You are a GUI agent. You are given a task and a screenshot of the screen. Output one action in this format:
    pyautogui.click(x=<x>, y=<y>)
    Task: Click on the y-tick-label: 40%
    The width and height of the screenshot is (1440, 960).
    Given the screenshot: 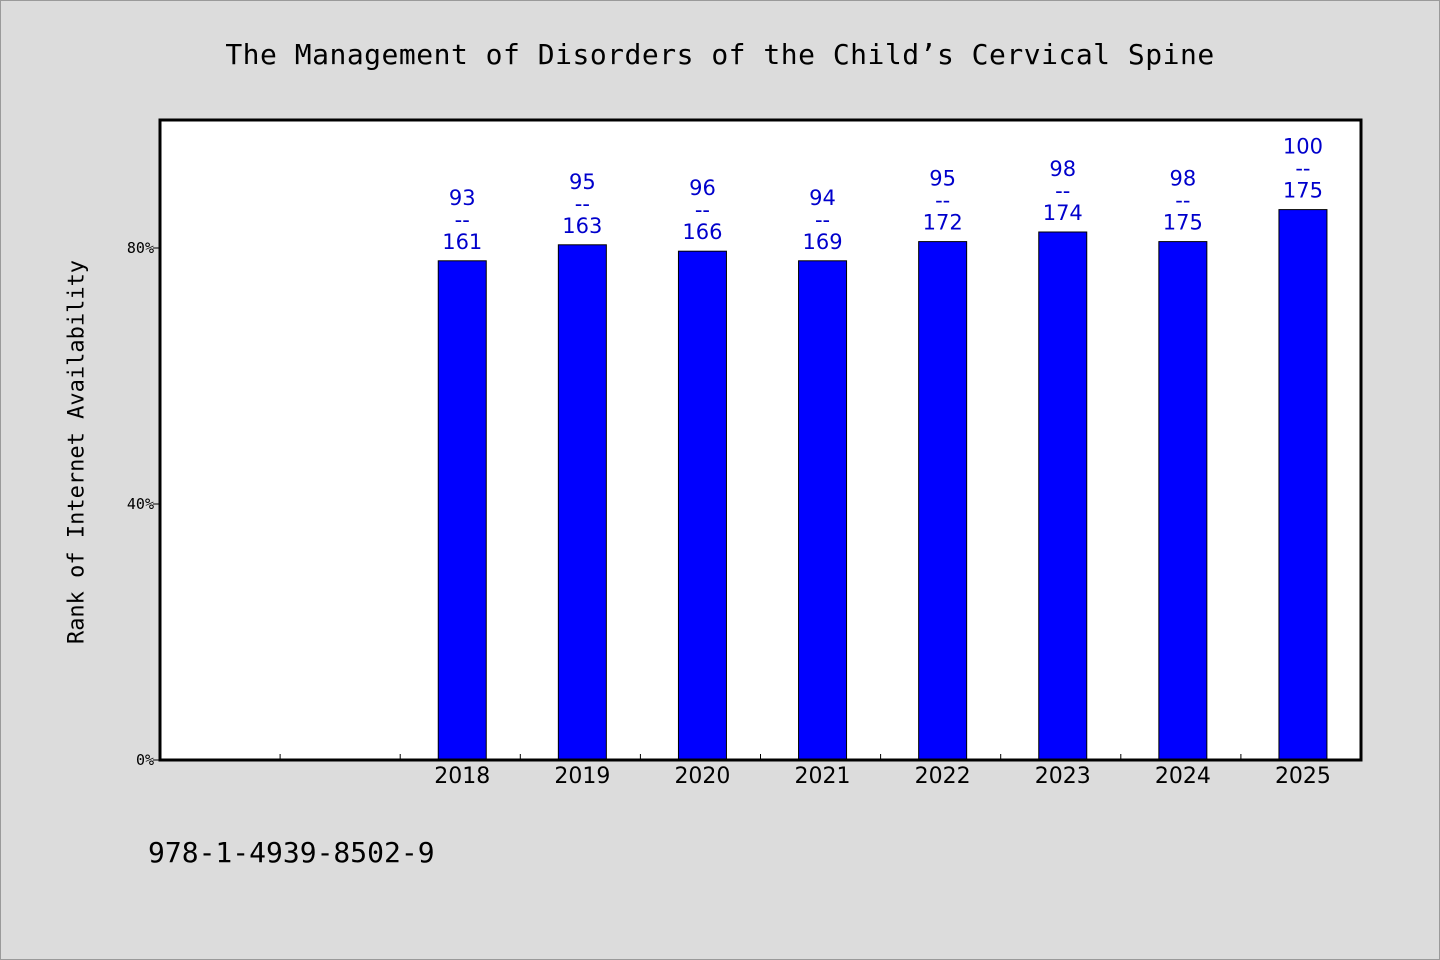 What is the action you would take?
    pyautogui.click(x=140, y=504)
    